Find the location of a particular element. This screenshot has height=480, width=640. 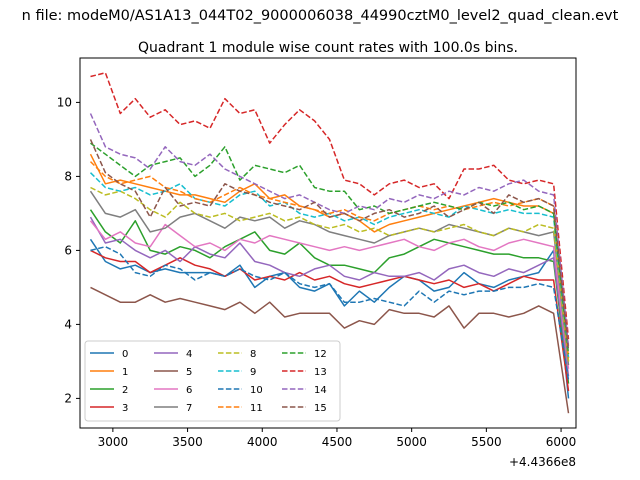

legend-label-13: 13 is located at coordinates (320, 372).